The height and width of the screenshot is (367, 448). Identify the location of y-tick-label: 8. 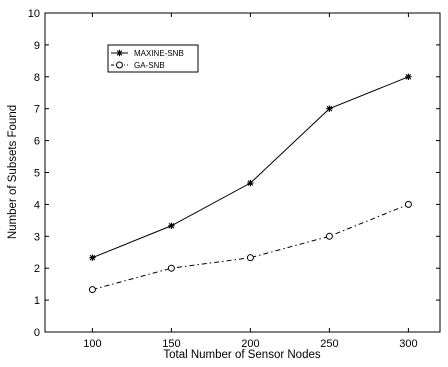
(37, 78).